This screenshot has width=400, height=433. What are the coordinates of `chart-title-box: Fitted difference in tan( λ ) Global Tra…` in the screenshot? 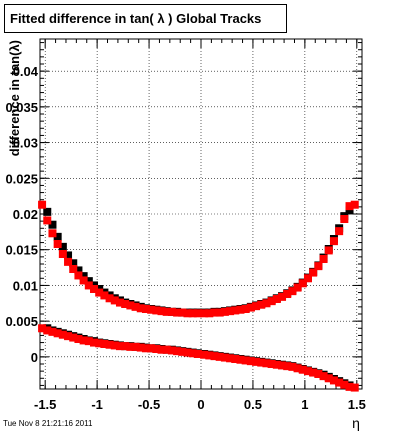 It's located at (145, 18).